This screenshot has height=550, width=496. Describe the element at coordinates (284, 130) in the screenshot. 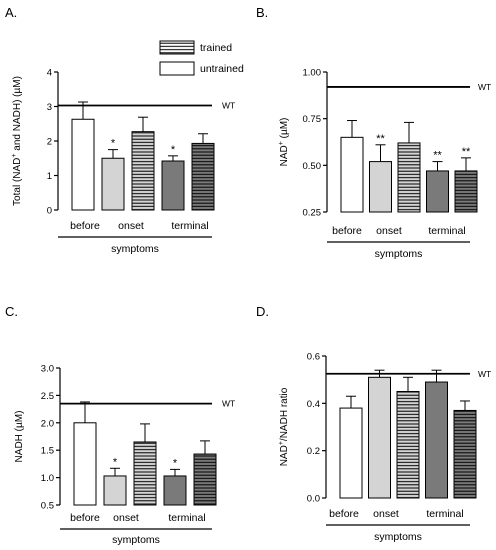

I see `y-axis-label-part: (µM)` at that location.